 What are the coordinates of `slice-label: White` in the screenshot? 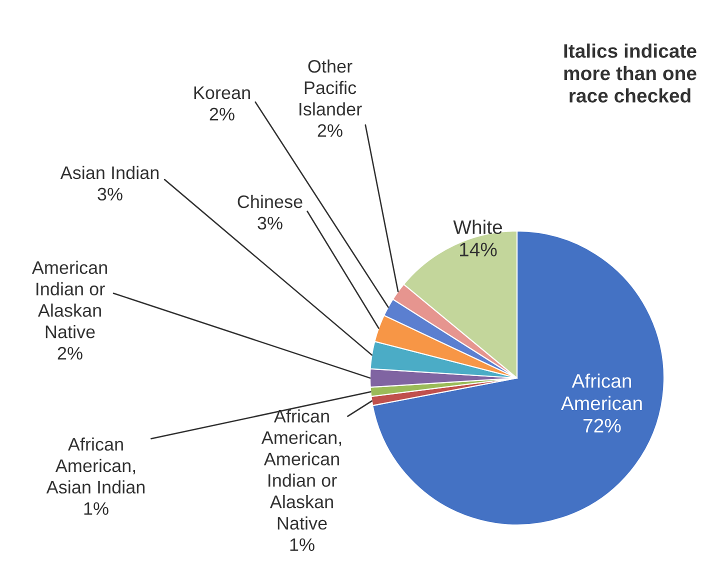 It's located at (477, 227).